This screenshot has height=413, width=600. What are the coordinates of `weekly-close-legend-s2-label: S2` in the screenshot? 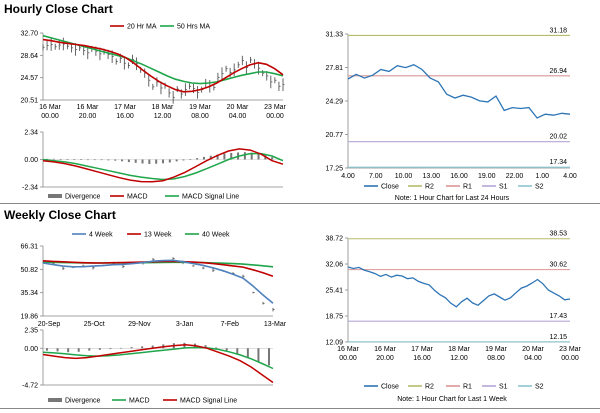 It's located at (539, 387).